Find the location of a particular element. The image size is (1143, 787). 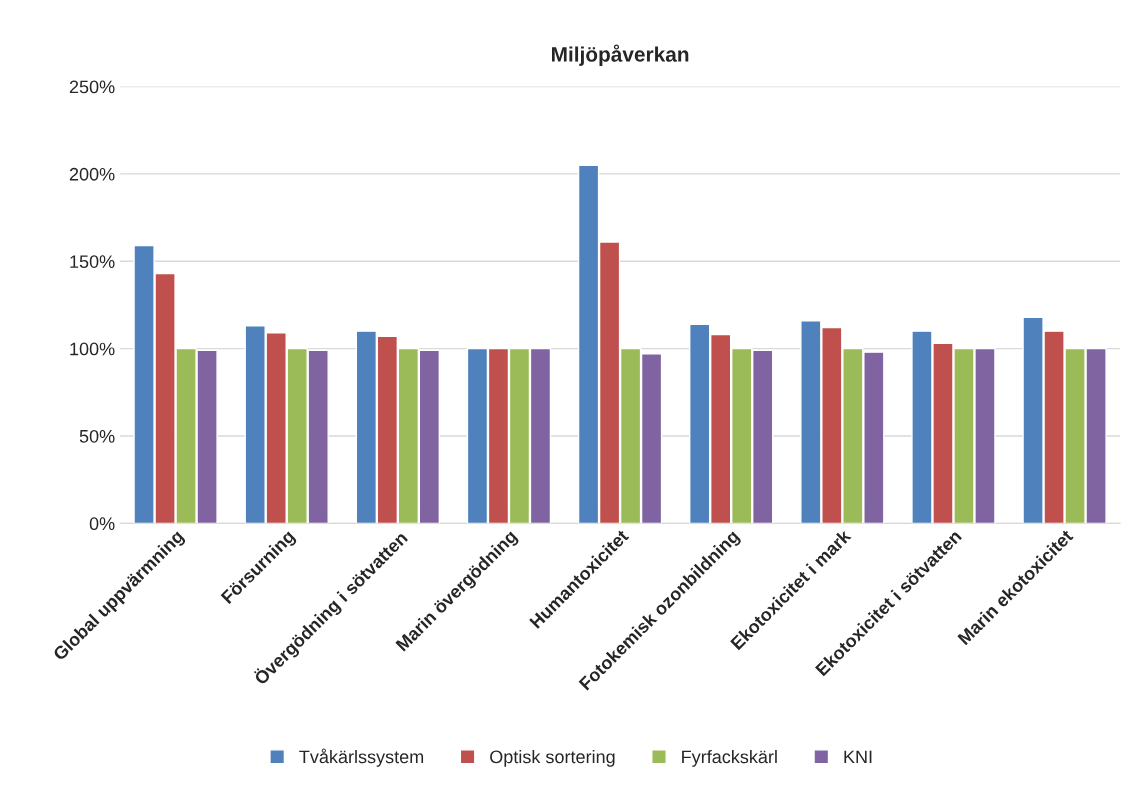

y-tick-label: 200% is located at coordinates (92, 174).